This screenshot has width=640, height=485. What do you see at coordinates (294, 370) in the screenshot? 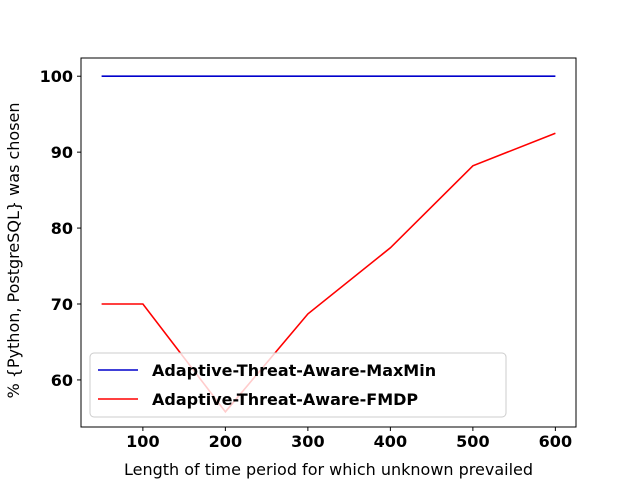
I see `legend-label-1: Adaptive-Threat-Aware-MaxMin` at bounding box center [294, 370].